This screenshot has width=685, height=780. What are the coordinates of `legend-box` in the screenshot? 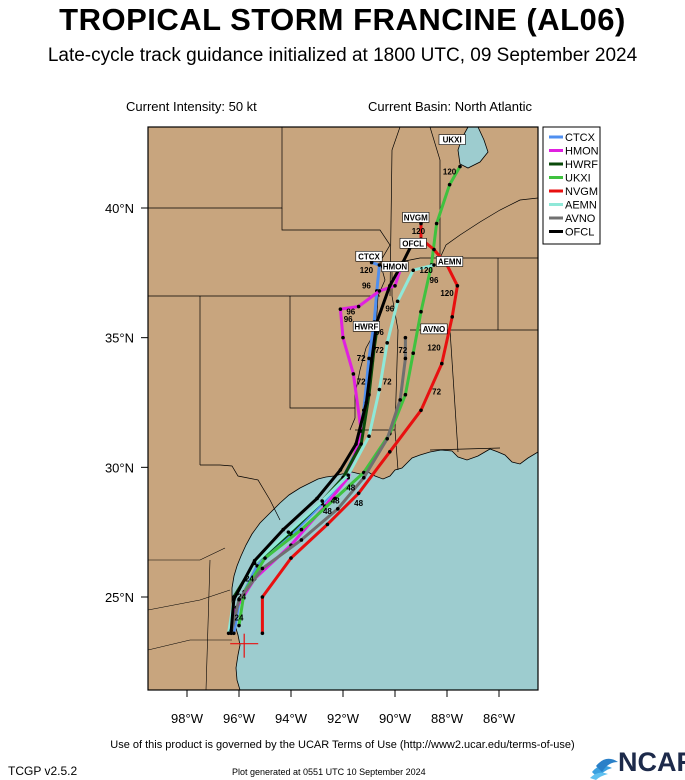 It's located at (571, 185).